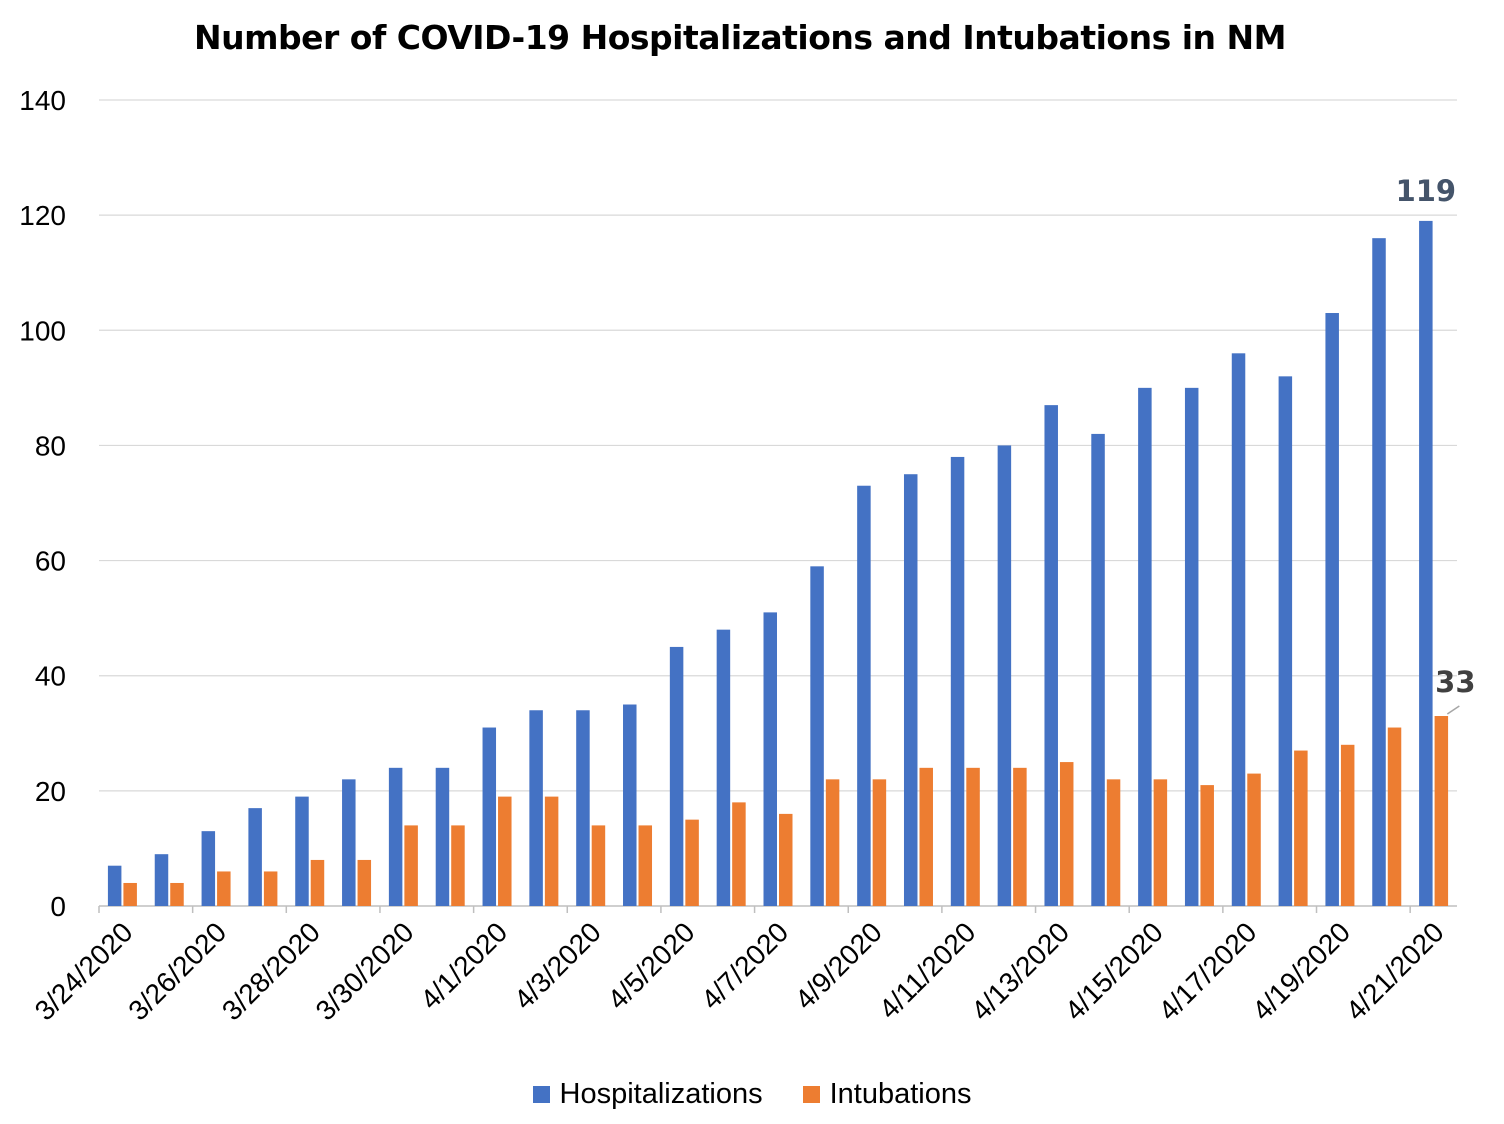 Image resolution: width=1504 pixels, height=1124 pixels. I want to click on legend-label-intubations: Intubations, so click(900, 1094).